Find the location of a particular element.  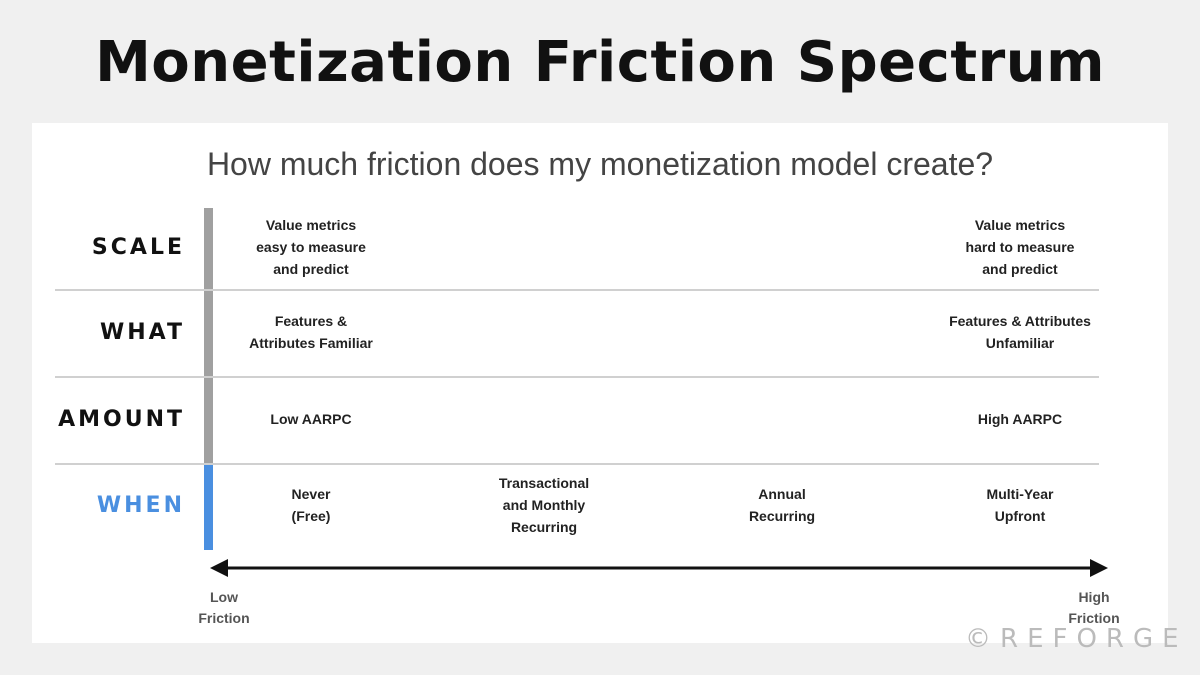

cell-when-1: Transactional and Monthly Recurring is located at coordinates (544, 505).